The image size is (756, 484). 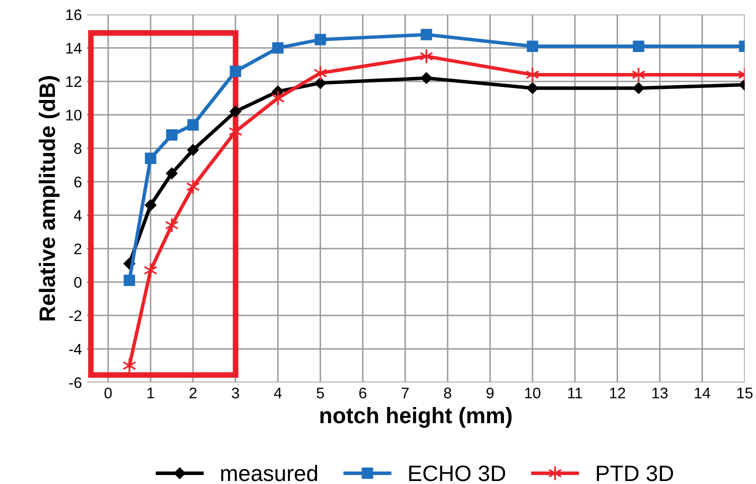 What do you see at coordinates (575, 393) in the screenshot?
I see `x-tick-label: 11` at bounding box center [575, 393].